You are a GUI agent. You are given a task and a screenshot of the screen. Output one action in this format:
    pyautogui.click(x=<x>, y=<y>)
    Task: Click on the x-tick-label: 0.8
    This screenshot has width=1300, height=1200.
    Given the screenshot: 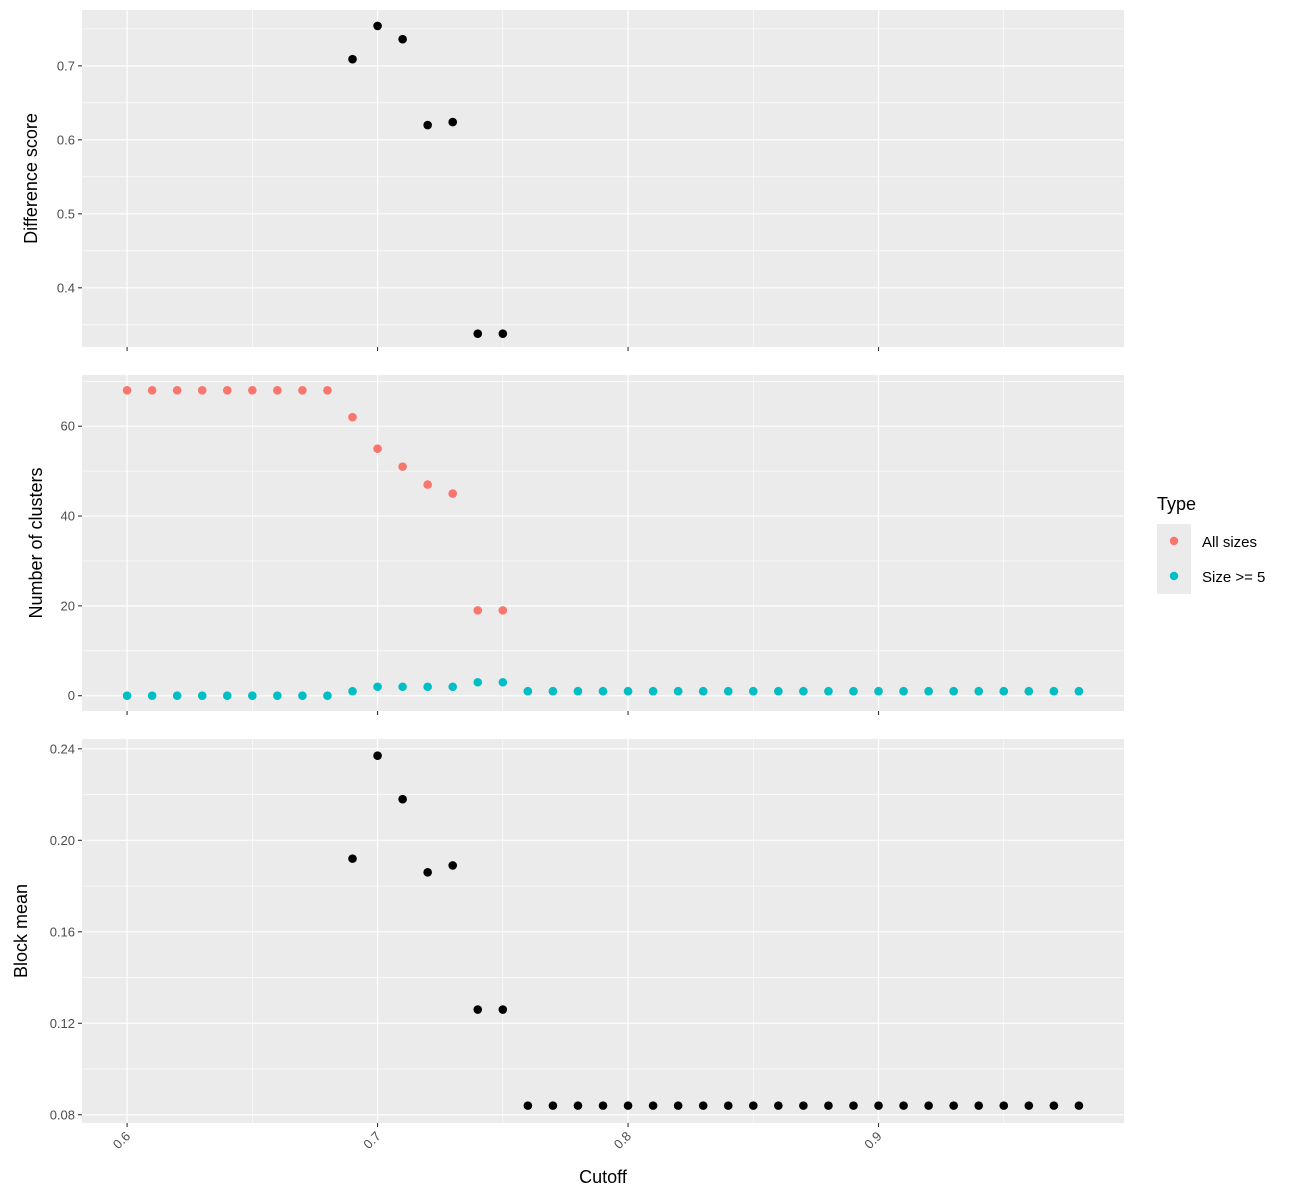 What is the action you would take?
    pyautogui.click(x=622, y=1140)
    